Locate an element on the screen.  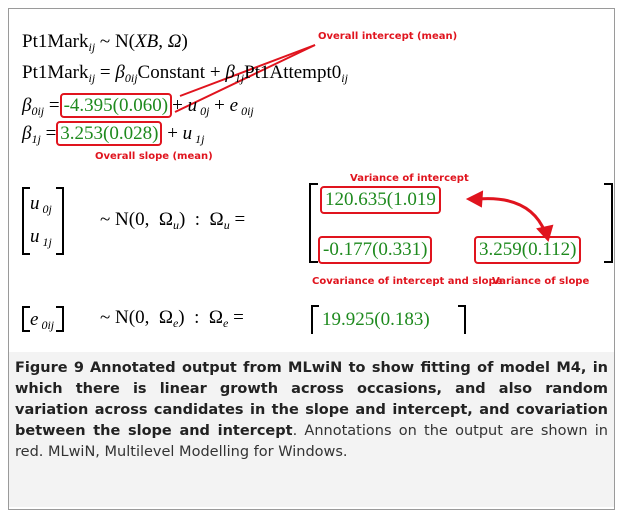
matrix-cell: -0.177(0.331) is located at coordinates (375, 250).